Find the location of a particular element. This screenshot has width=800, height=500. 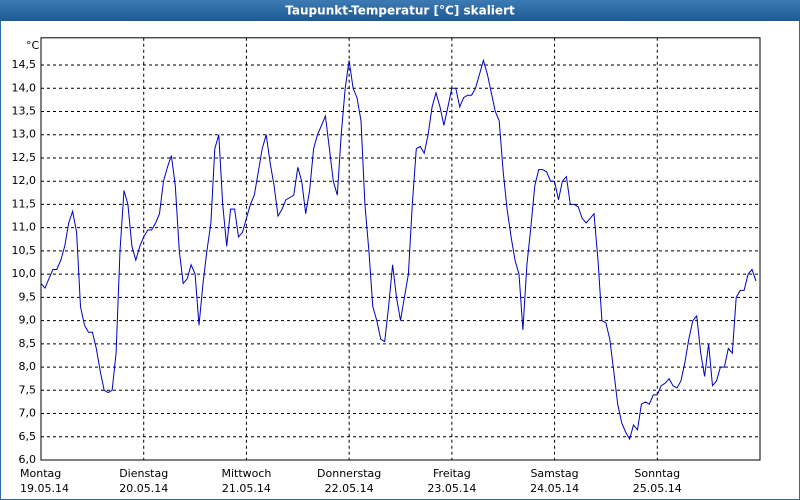

x-date-label: 19.05.14 is located at coordinates (44, 488).